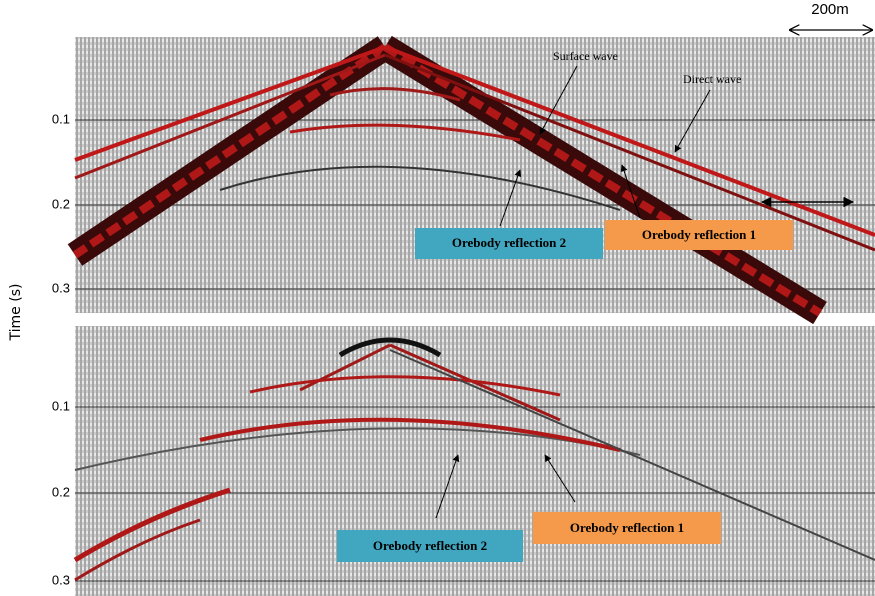  Describe the element at coordinates (712, 79) in the screenshot. I see `annotation: Direct wave` at that location.